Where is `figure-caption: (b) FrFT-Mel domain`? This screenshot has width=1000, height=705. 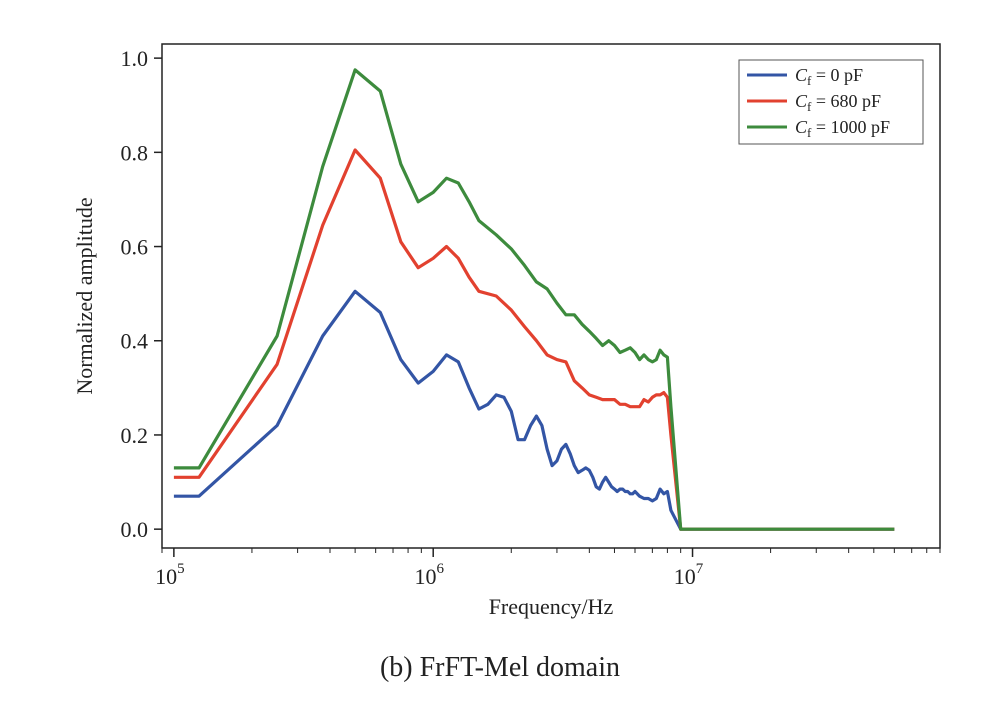
figure-caption: (b) FrFT-Mel domain is located at coordinates (500, 667).